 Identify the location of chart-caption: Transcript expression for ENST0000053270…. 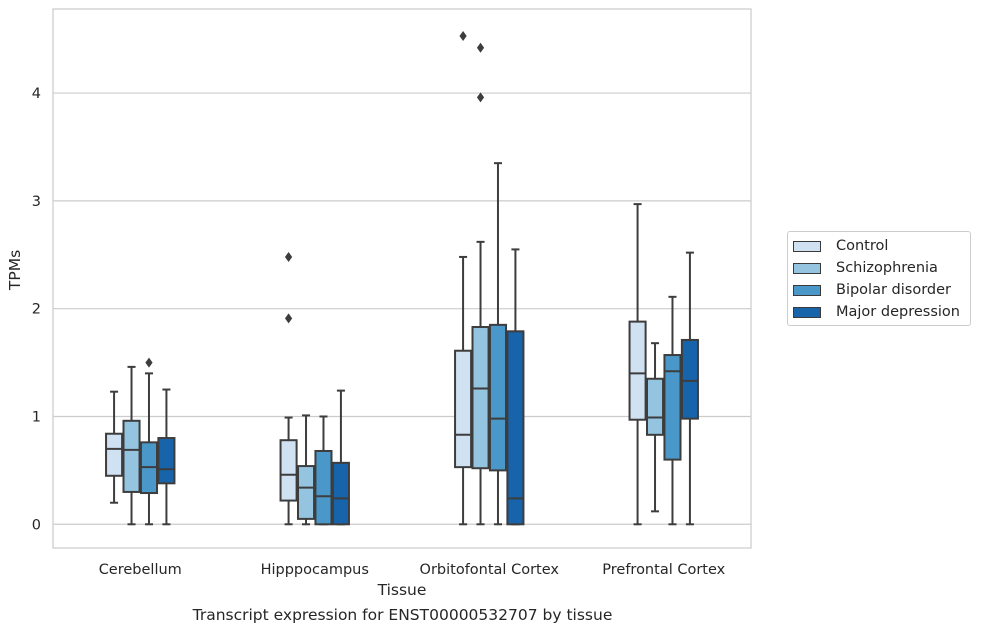
(402, 615).